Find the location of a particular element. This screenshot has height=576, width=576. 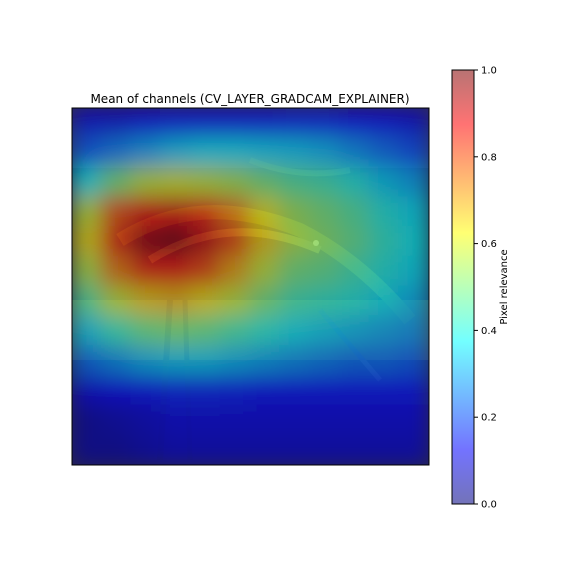

colorbar-frame is located at coordinates (463, 287).